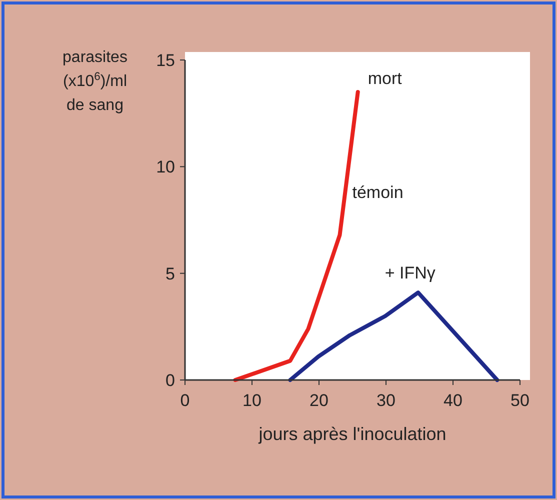 The height and width of the screenshot is (500, 557). What do you see at coordinates (165, 60) in the screenshot?
I see `y-tick-label: 15` at bounding box center [165, 60].